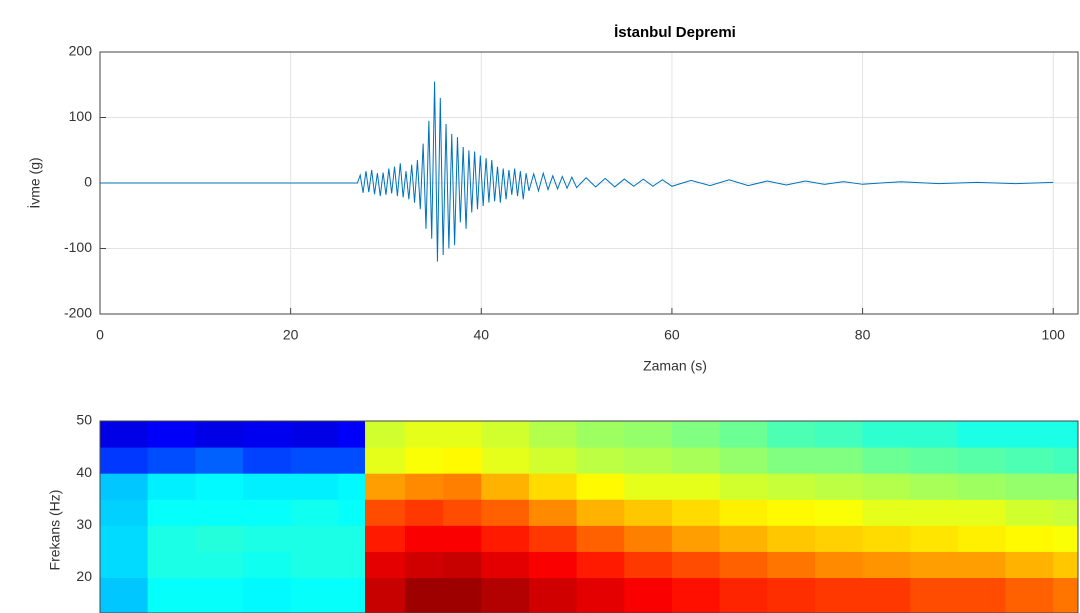 The image size is (1080, 613). What do you see at coordinates (84, 472) in the screenshot?
I see `y-tick-label: 40` at bounding box center [84, 472].